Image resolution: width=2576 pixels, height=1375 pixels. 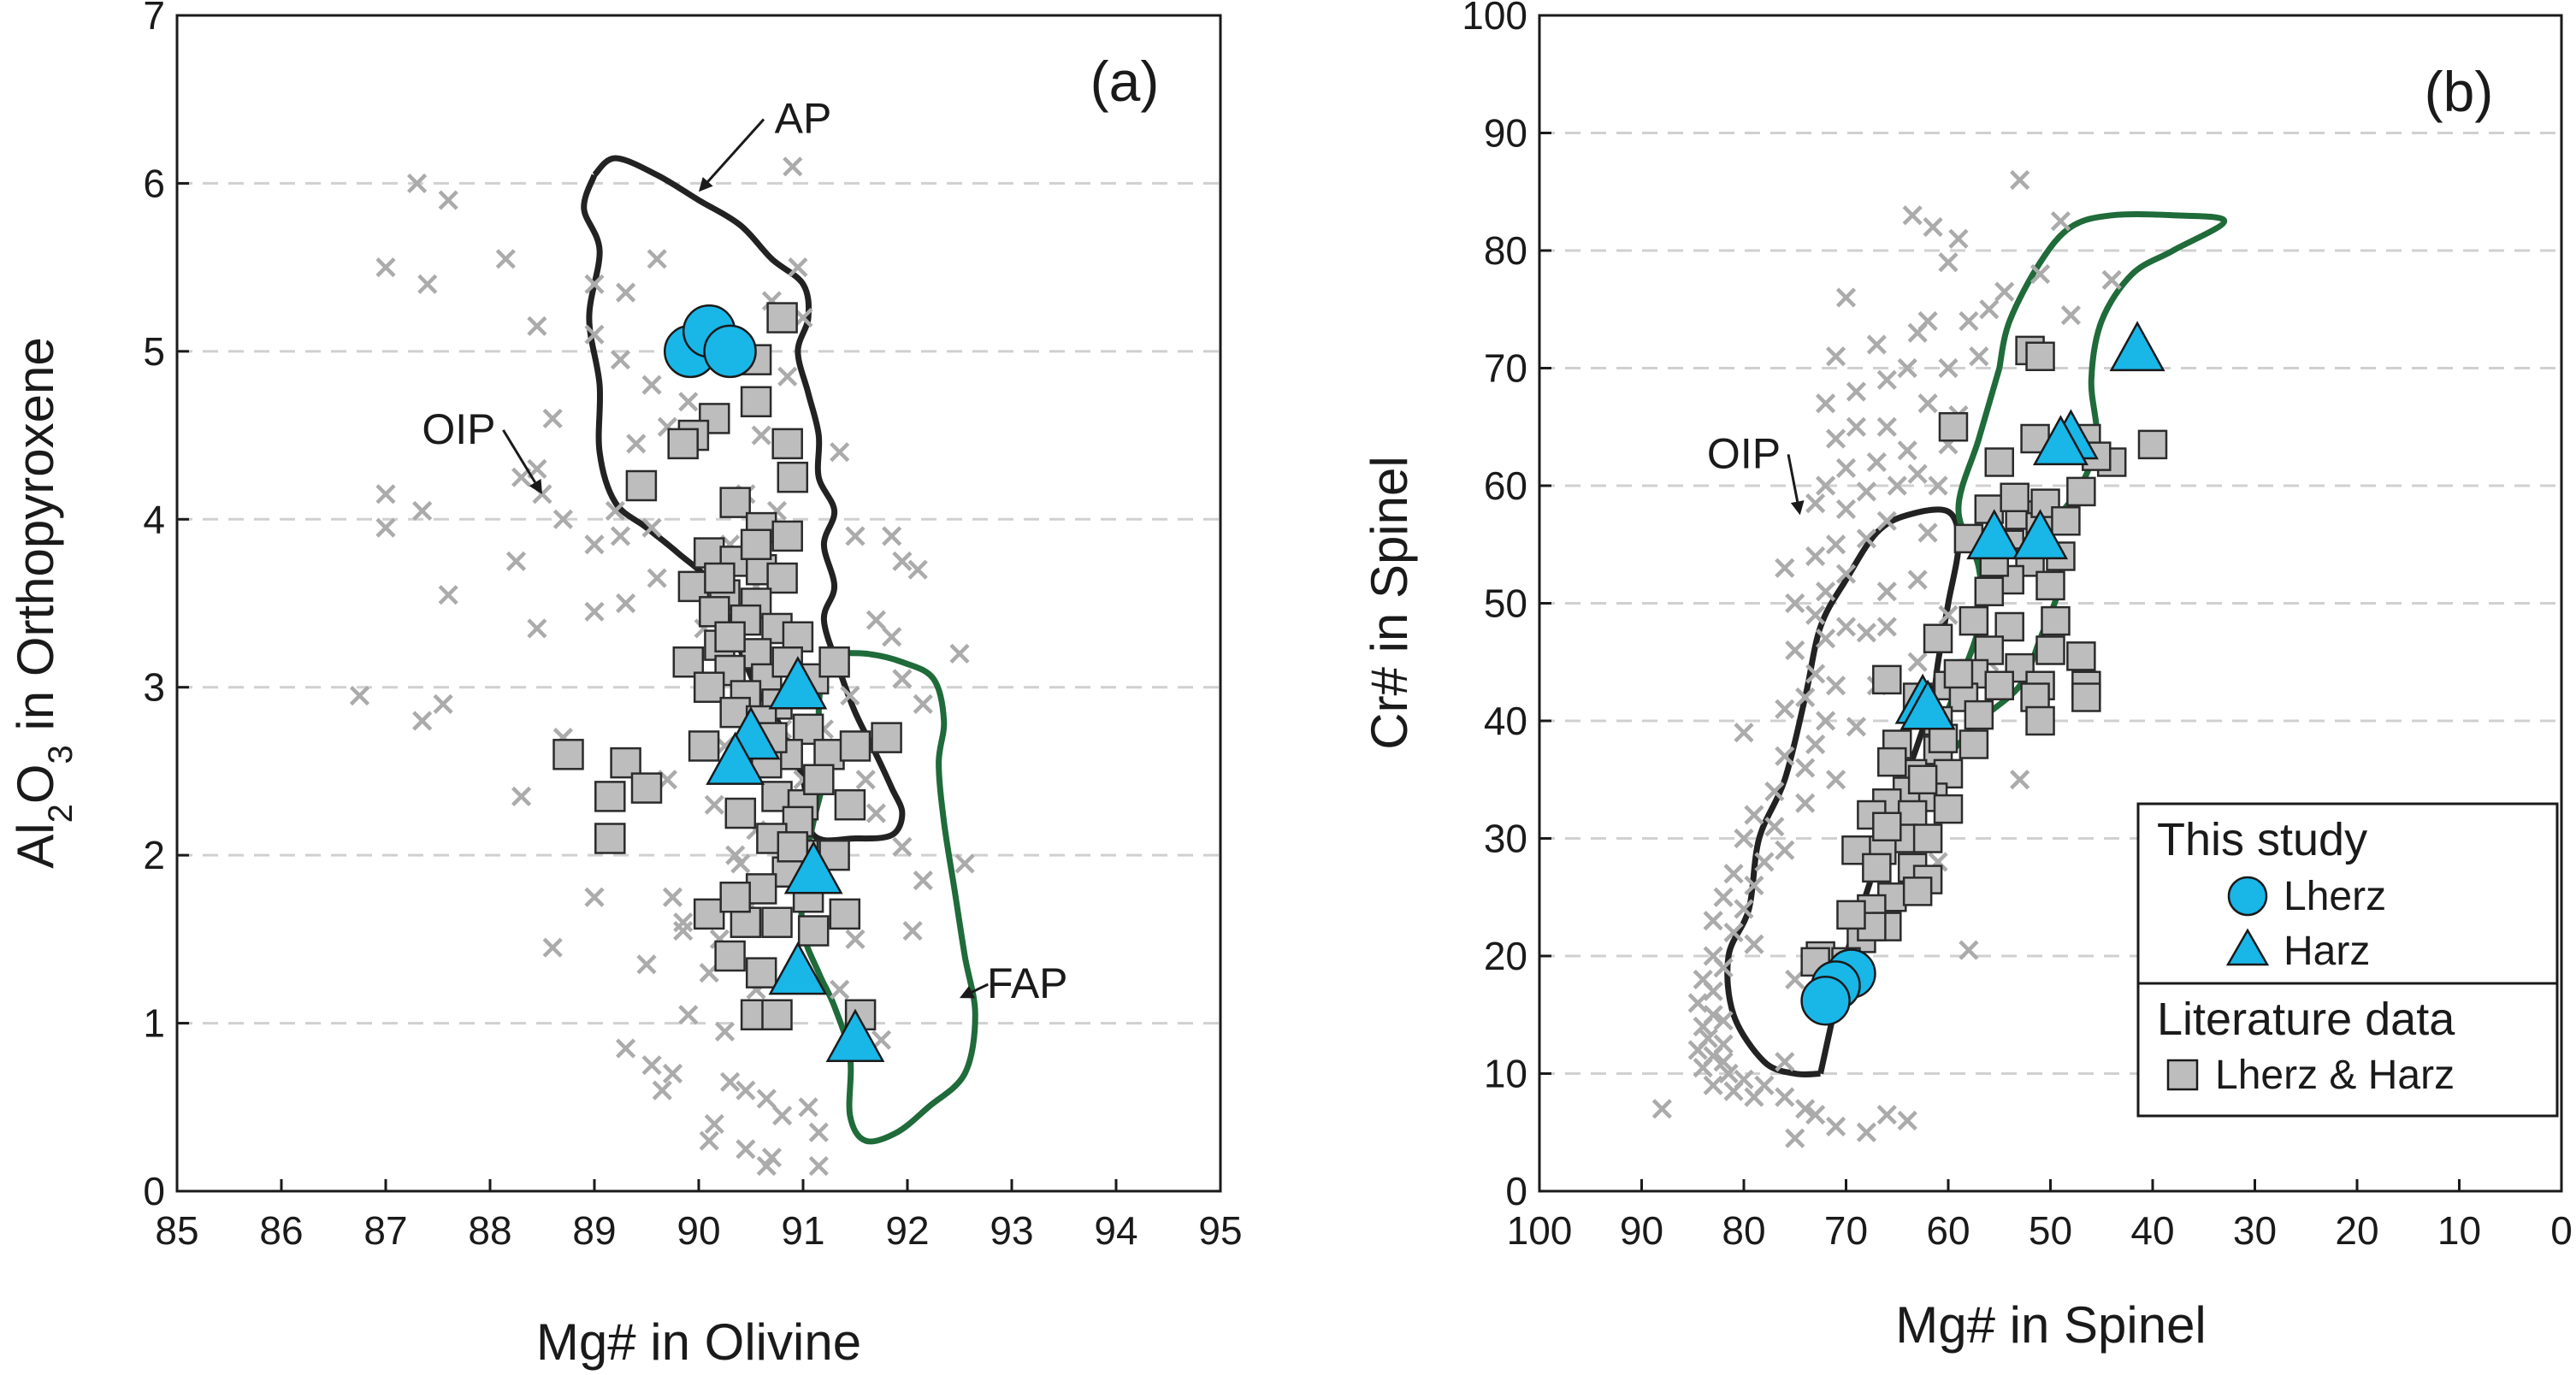 I want to click on x-axis-title-a: Mg# in Olivine, so click(x=698, y=1342).